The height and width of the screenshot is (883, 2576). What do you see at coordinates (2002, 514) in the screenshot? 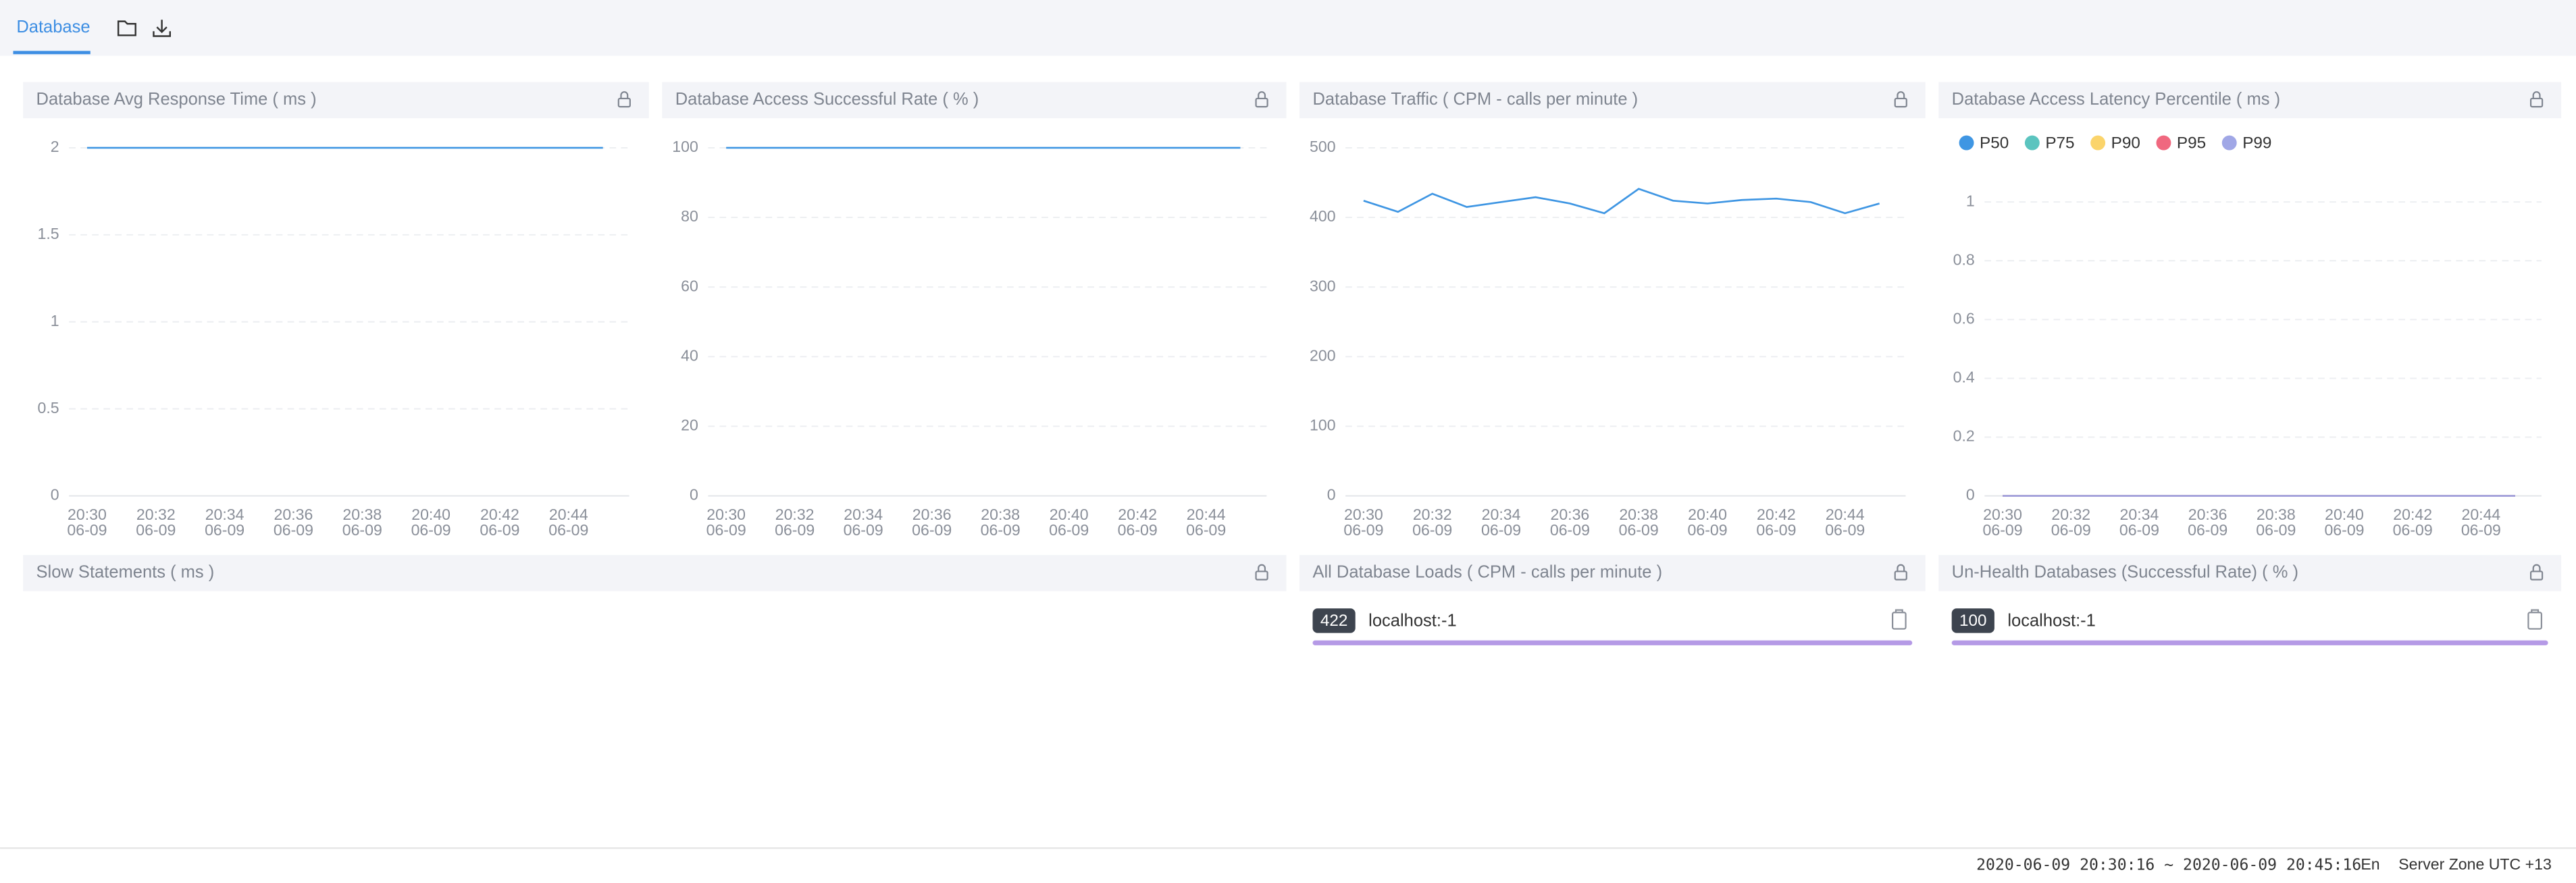
I see `x-tick-label: 20:30` at bounding box center [2002, 514].